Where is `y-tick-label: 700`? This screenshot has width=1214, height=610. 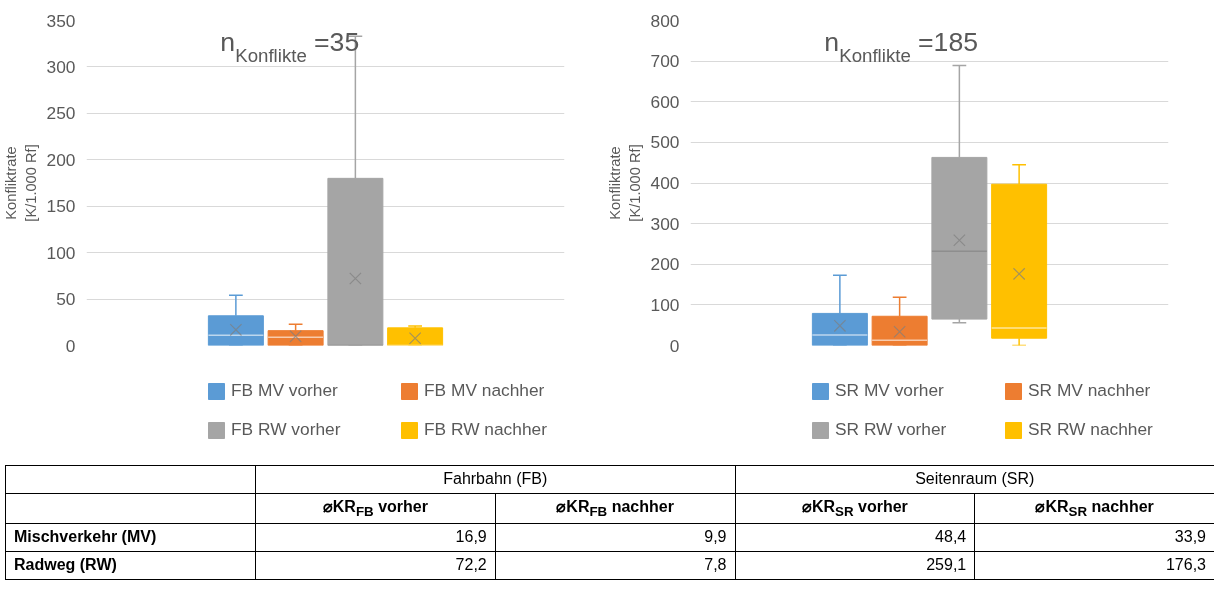 y-tick-label: 700 is located at coordinates (665, 61).